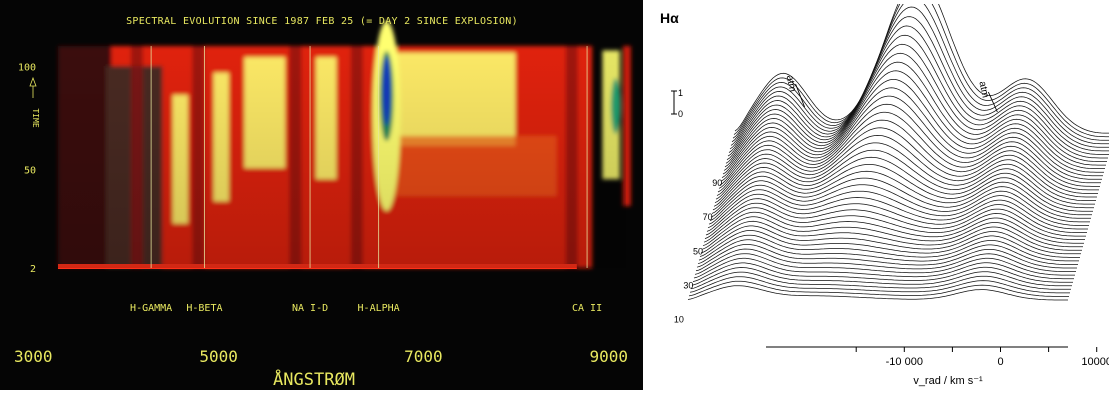  I want to click on line-label-1: H-BETA, so click(204, 308).